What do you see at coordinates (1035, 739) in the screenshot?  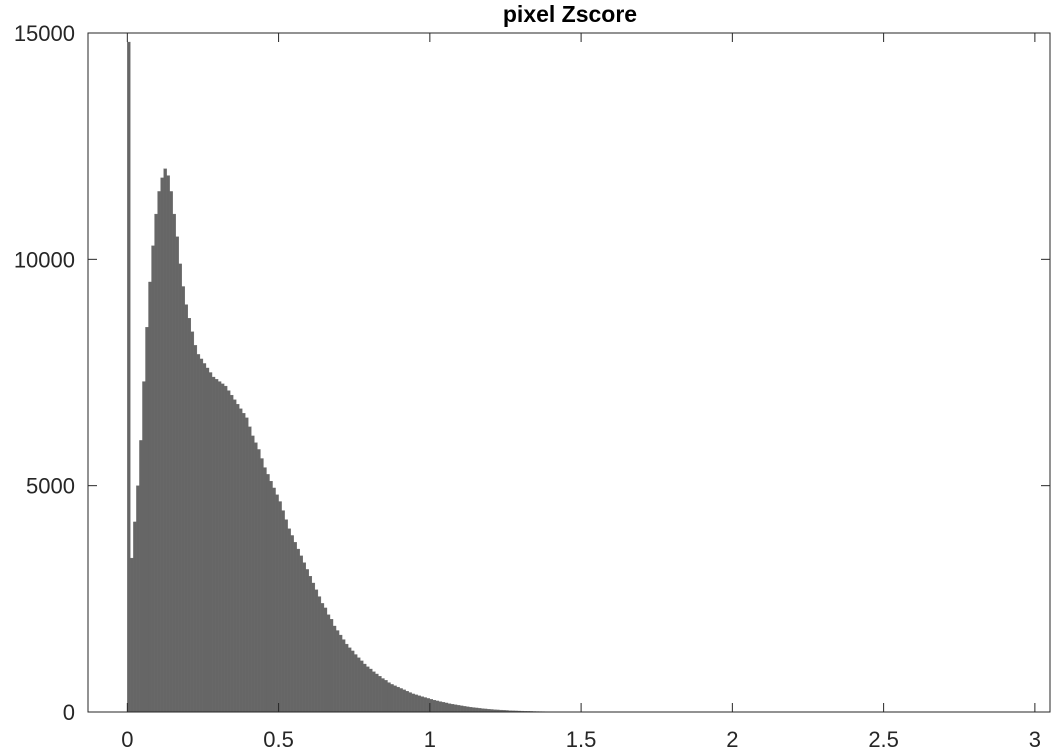 I see `x-tick-label: 3` at bounding box center [1035, 739].